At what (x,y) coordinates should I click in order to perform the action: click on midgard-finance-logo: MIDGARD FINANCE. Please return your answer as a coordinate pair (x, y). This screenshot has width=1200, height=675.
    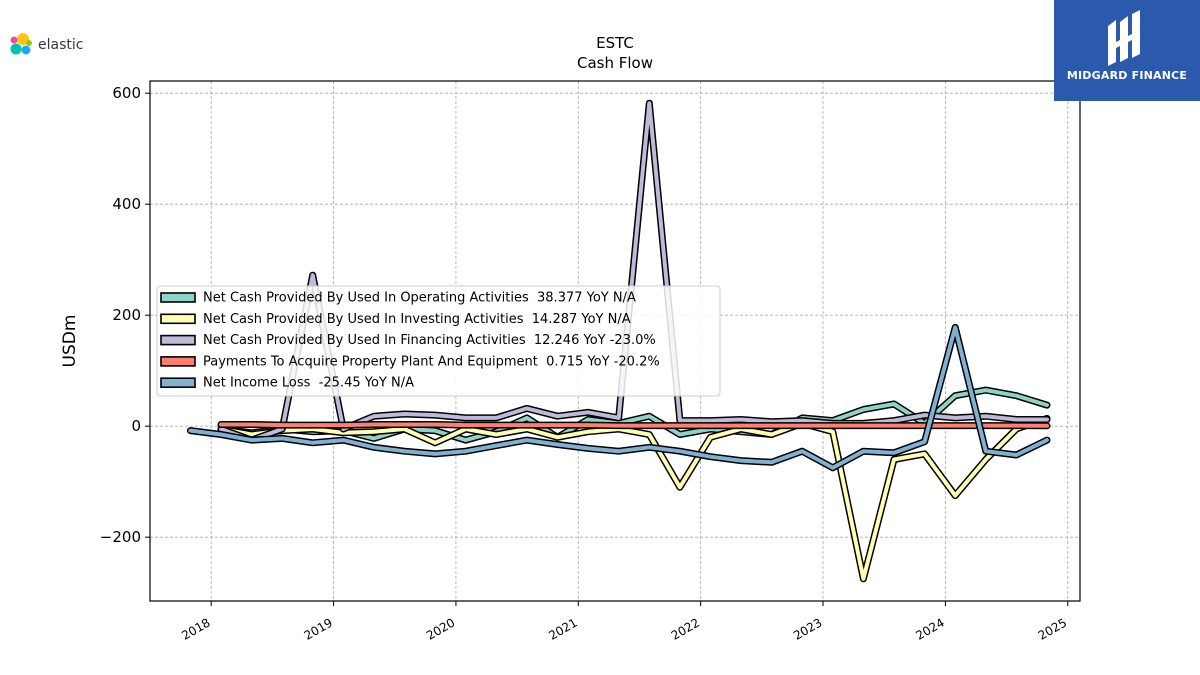
    Looking at the image, I should click on (1127, 50).